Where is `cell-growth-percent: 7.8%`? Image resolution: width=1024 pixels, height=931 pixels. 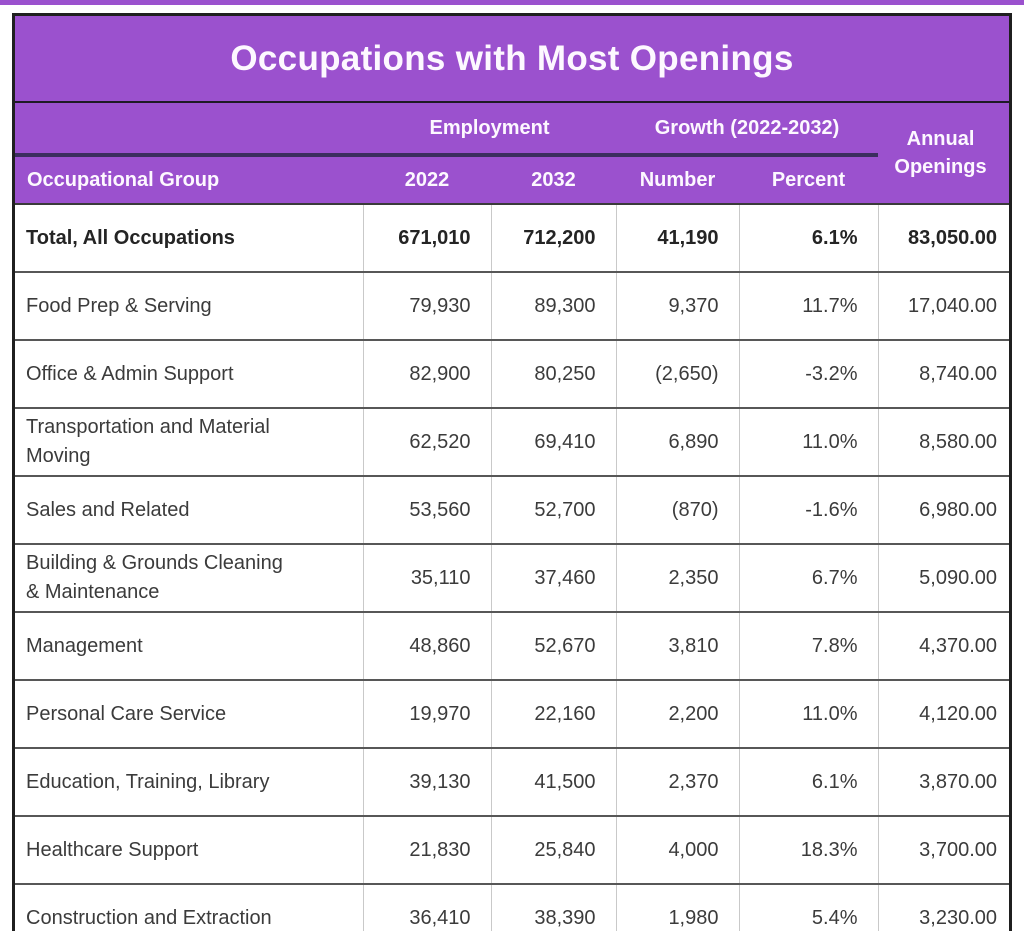
cell-growth-percent: 7.8% is located at coordinates (808, 645).